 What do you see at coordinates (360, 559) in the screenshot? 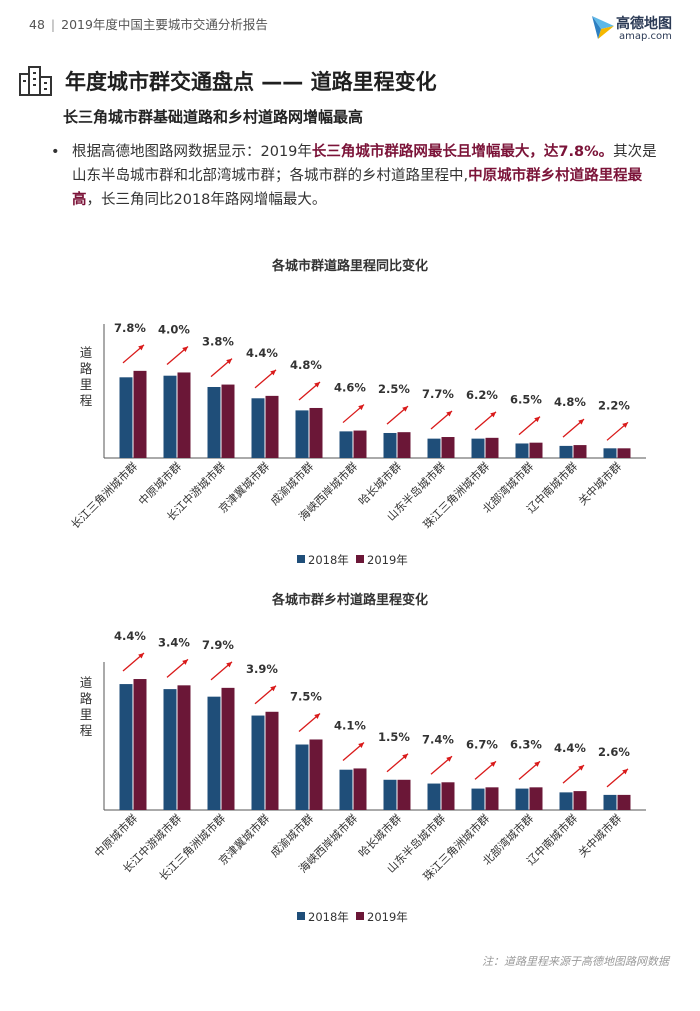
I see `legend-swatch-2019` at bounding box center [360, 559].